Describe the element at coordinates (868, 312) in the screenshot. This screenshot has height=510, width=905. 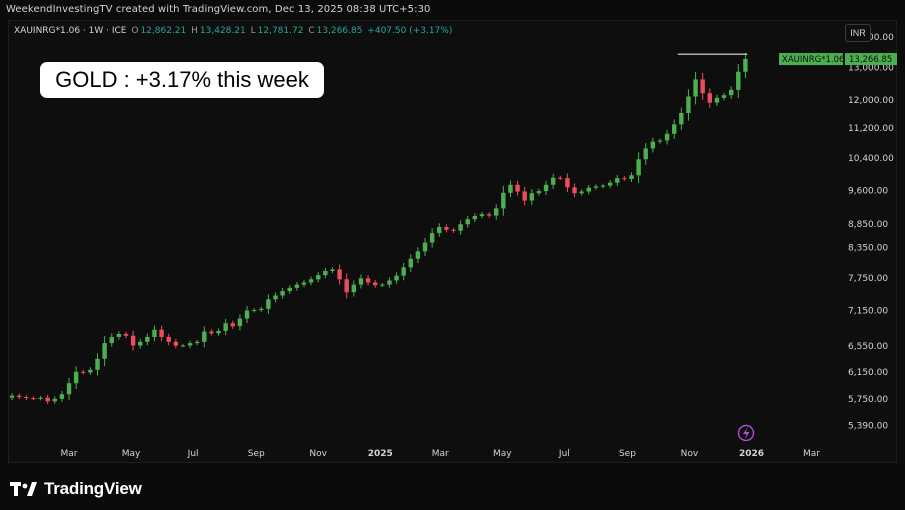
I see `y-tick-label: 7,150.00` at that location.